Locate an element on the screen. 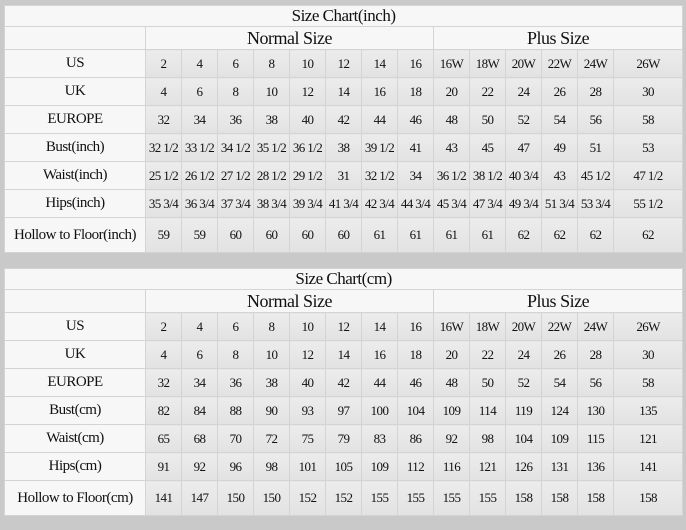  size-value-cell: 32 1/2 is located at coordinates (379, 175).